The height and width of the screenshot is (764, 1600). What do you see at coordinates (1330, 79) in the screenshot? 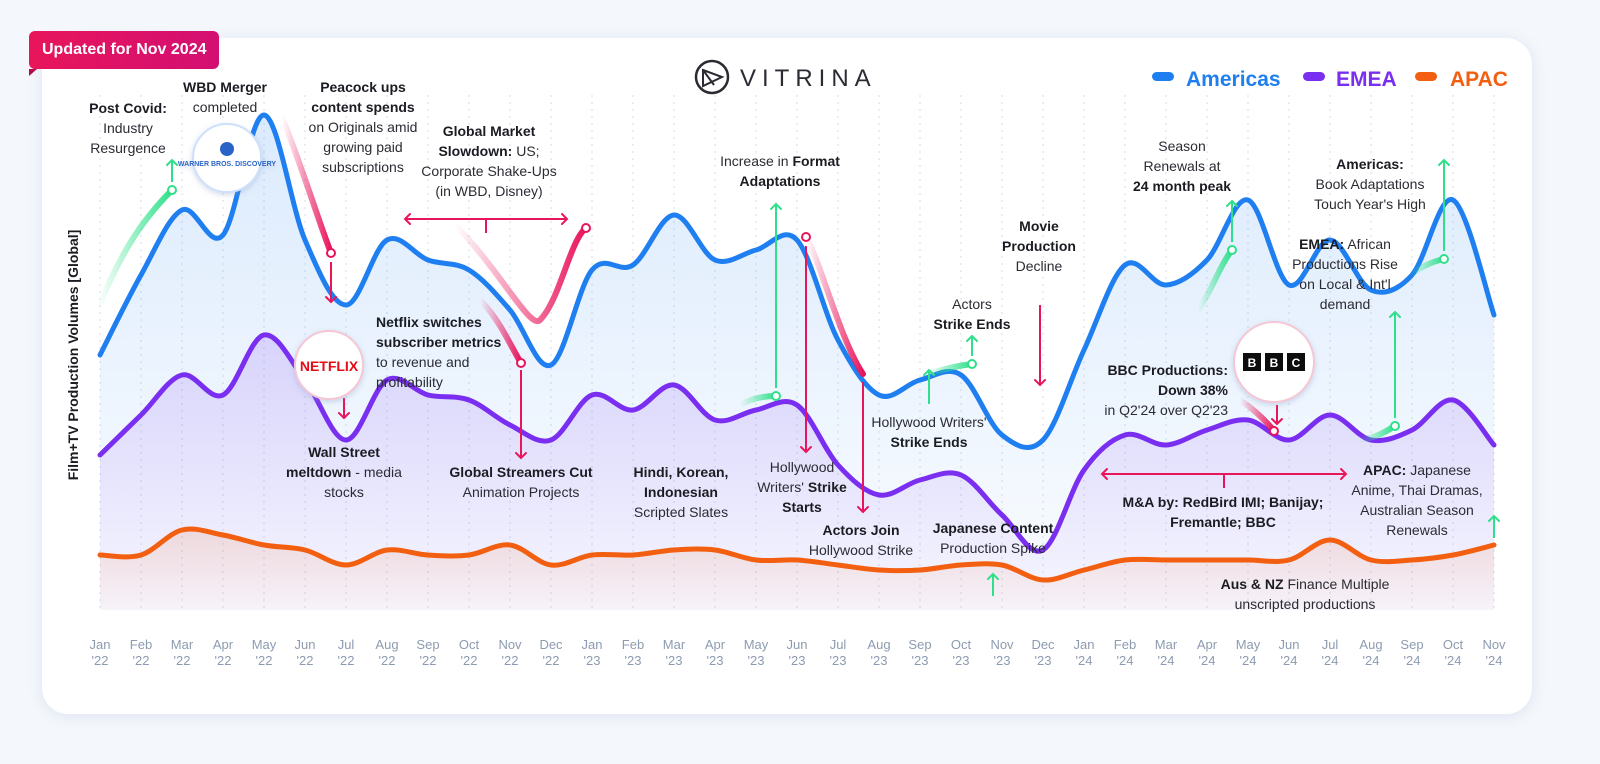
I see `legend: Americas EMEA APAC` at bounding box center [1330, 79].